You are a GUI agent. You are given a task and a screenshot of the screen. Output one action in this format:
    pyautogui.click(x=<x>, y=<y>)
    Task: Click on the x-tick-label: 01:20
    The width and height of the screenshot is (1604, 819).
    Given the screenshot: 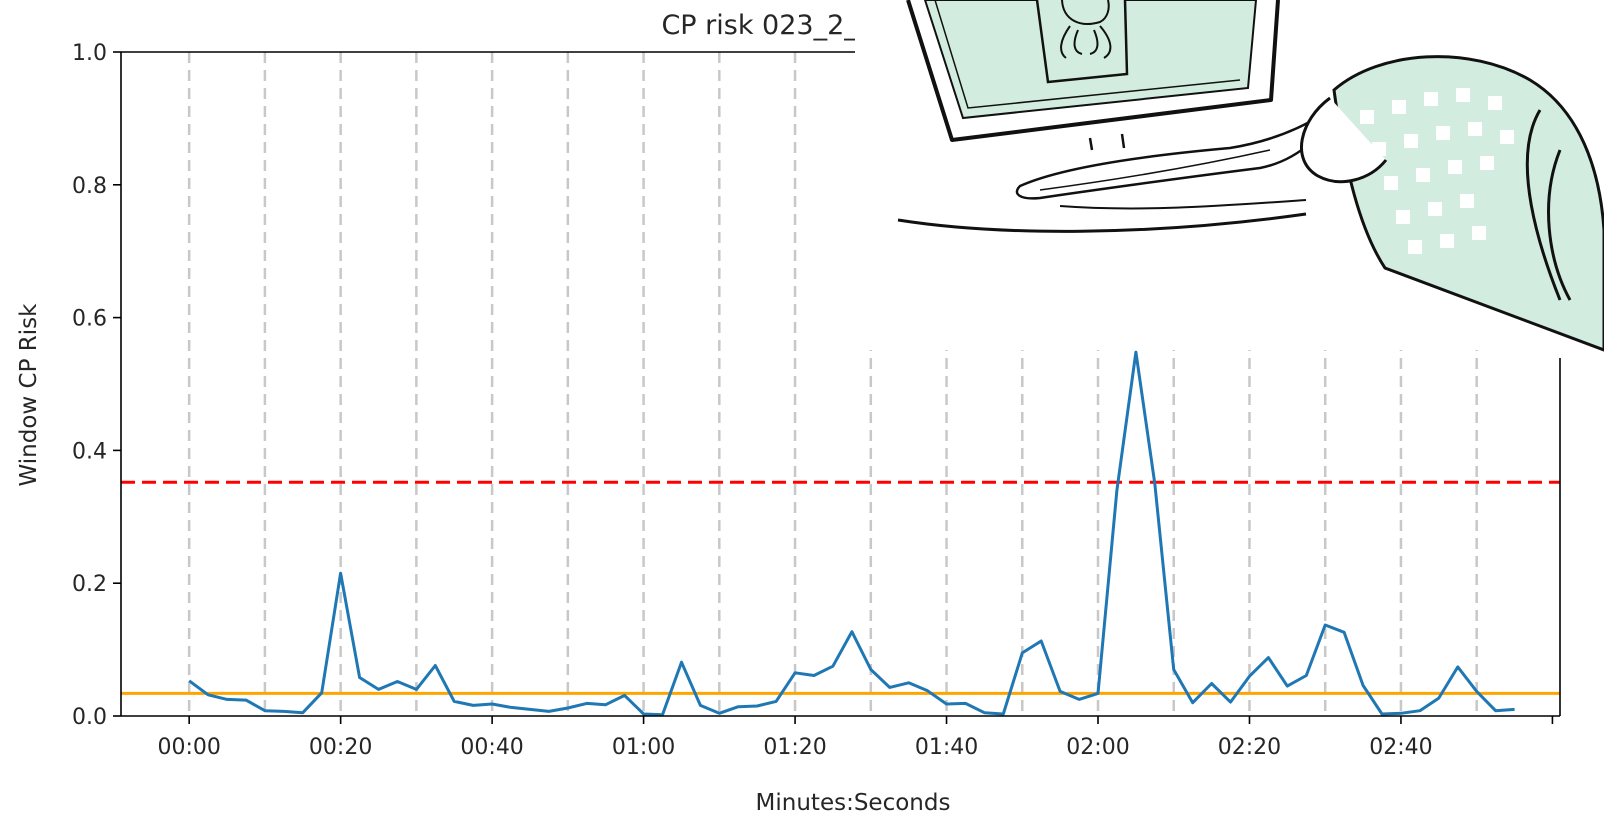 What is the action you would take?
    pyautogui.click(x=794, y=747)
    